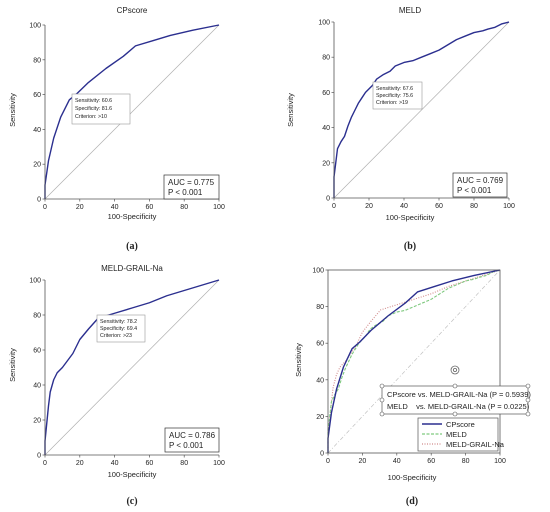 The image size is (550, 512). Describe the element at coordinates (91, 117) in the screenshot. I see `criterion-line: Criterion: >10` at that location.